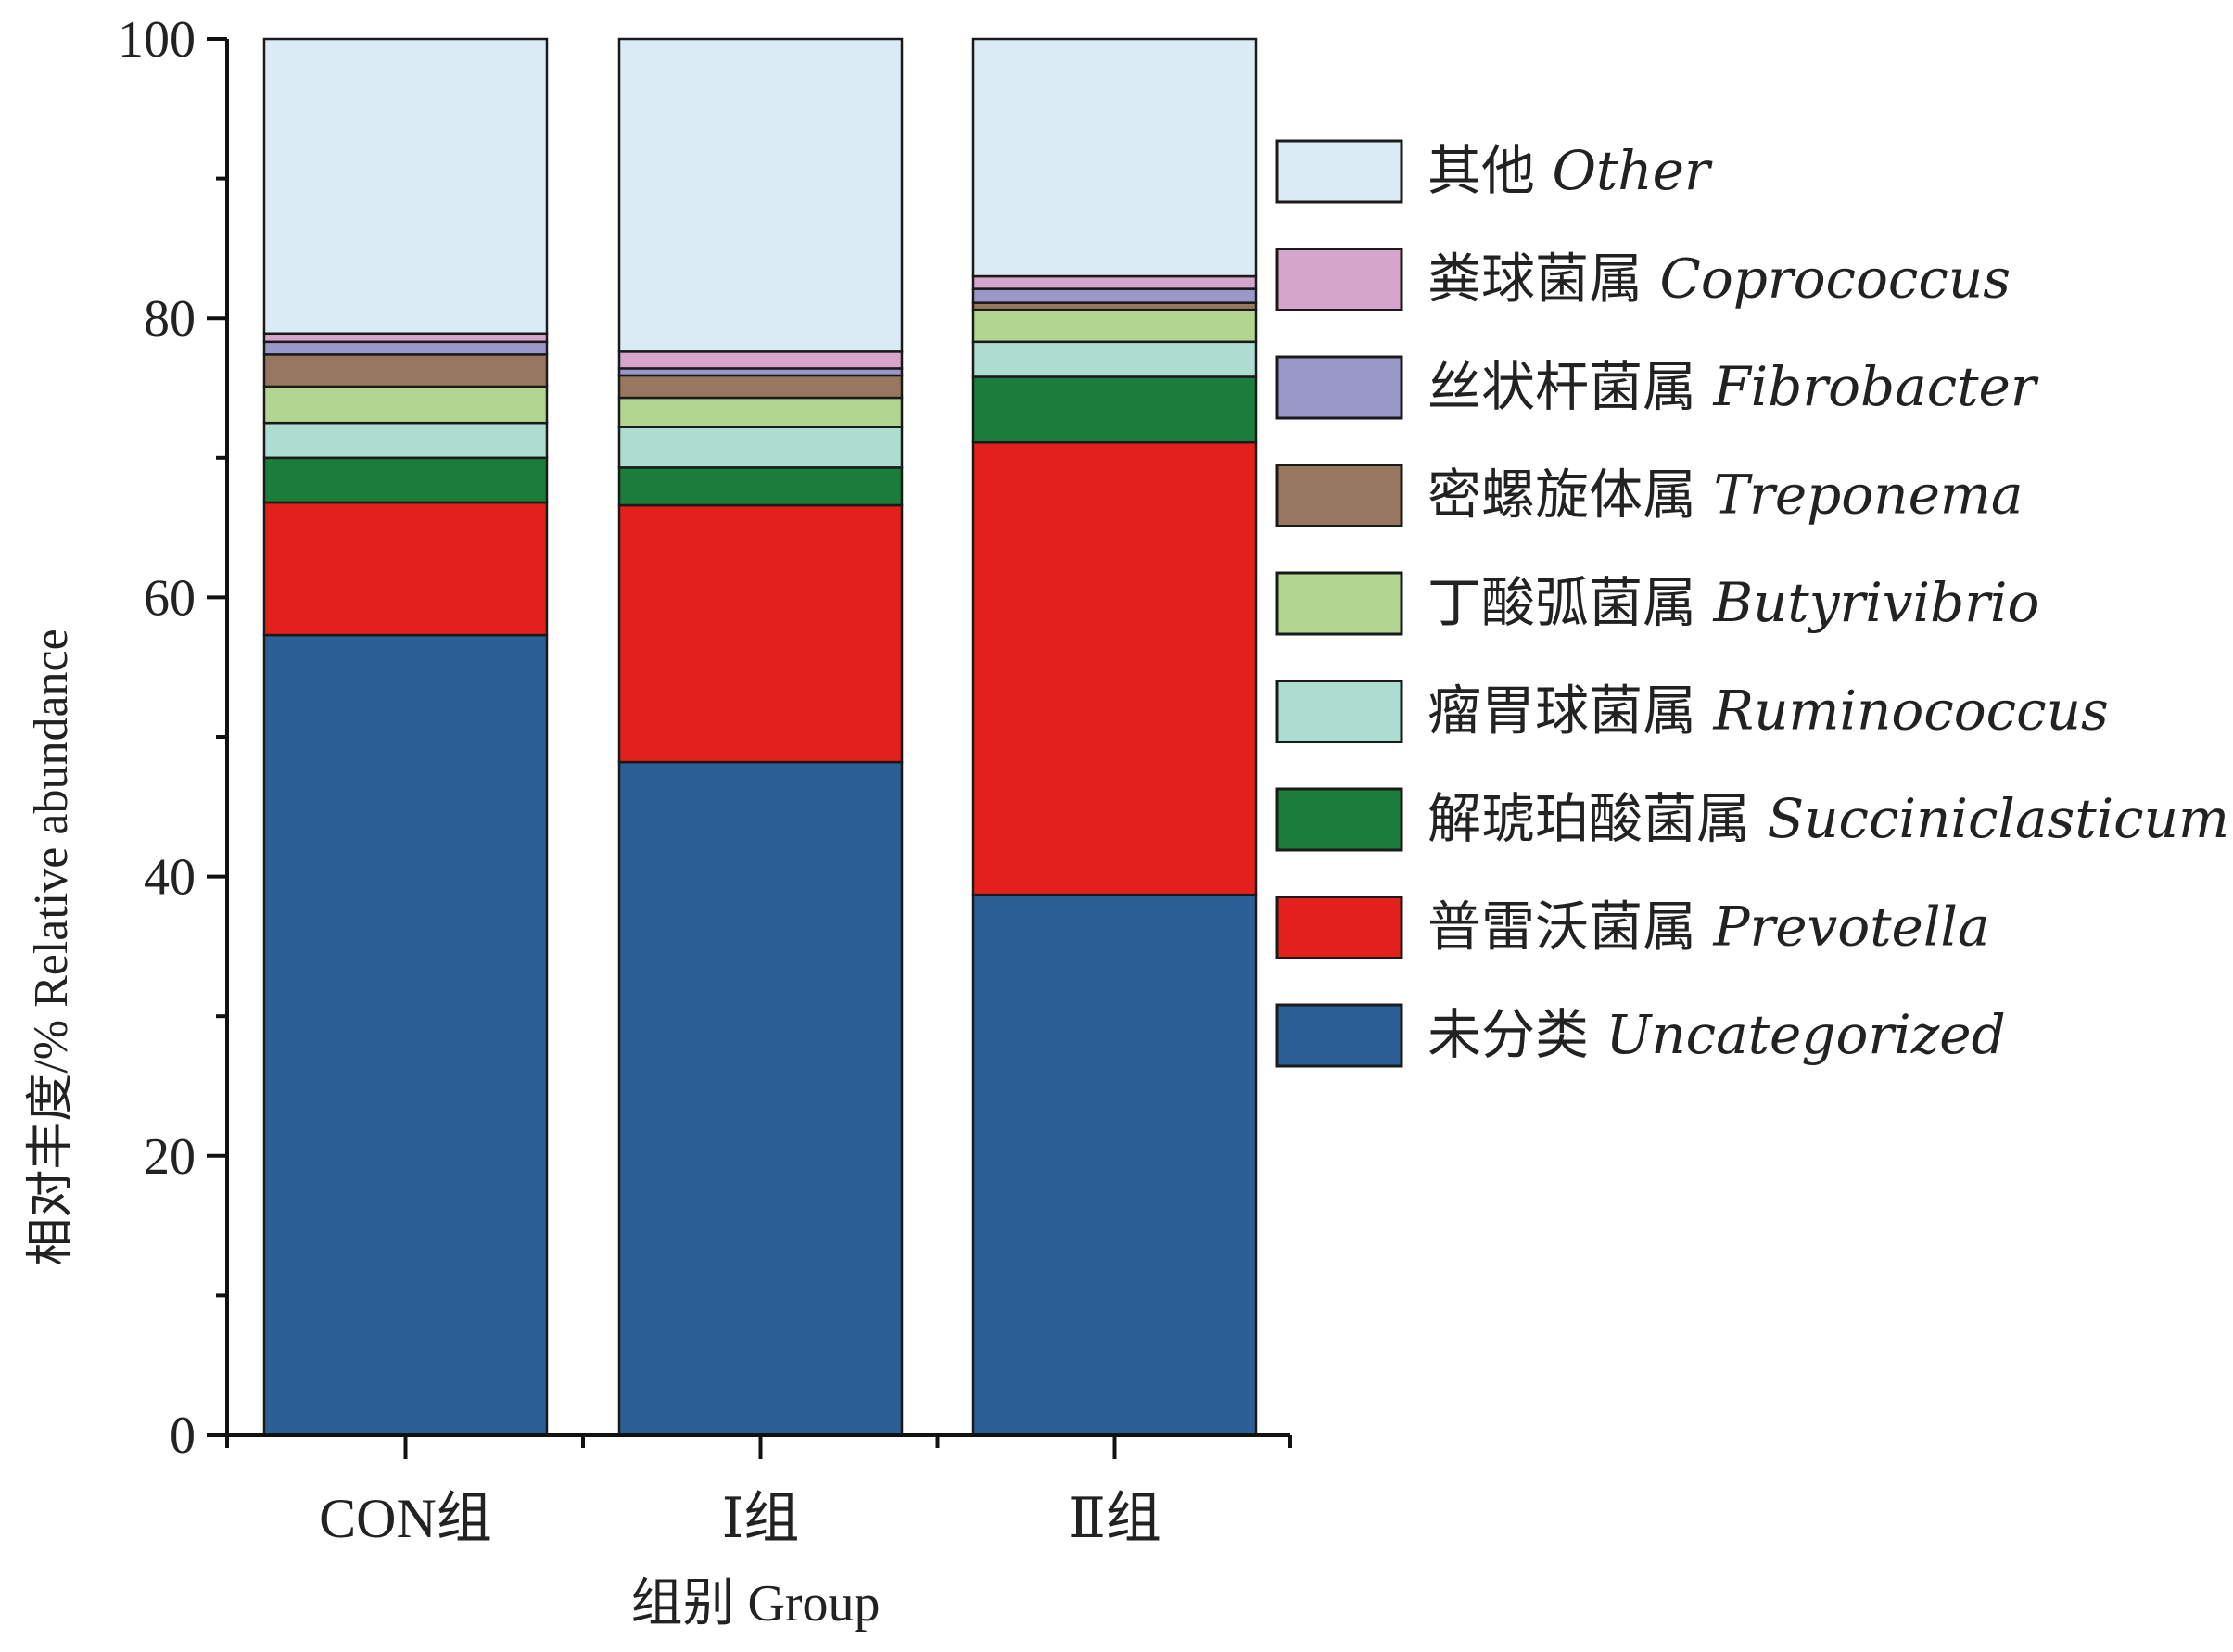  Describe the element at coordinates (1868, 496) in the screenshot. I see `legend-label-latin: Treponema` at that location.